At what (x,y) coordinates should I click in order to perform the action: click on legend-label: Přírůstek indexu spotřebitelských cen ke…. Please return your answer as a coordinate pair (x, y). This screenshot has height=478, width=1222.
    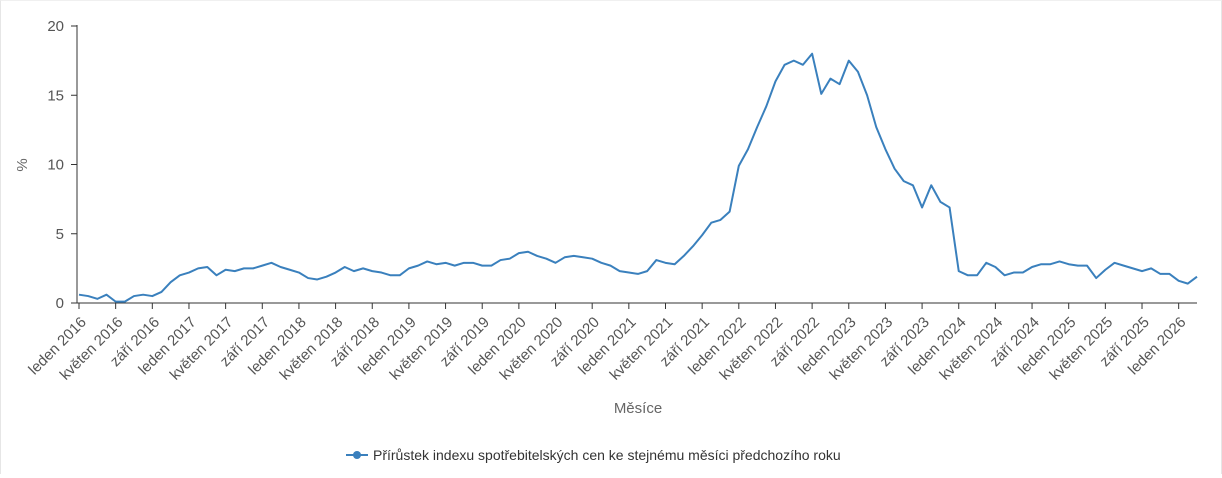
    Looking at the image, I should click on (607, 455).